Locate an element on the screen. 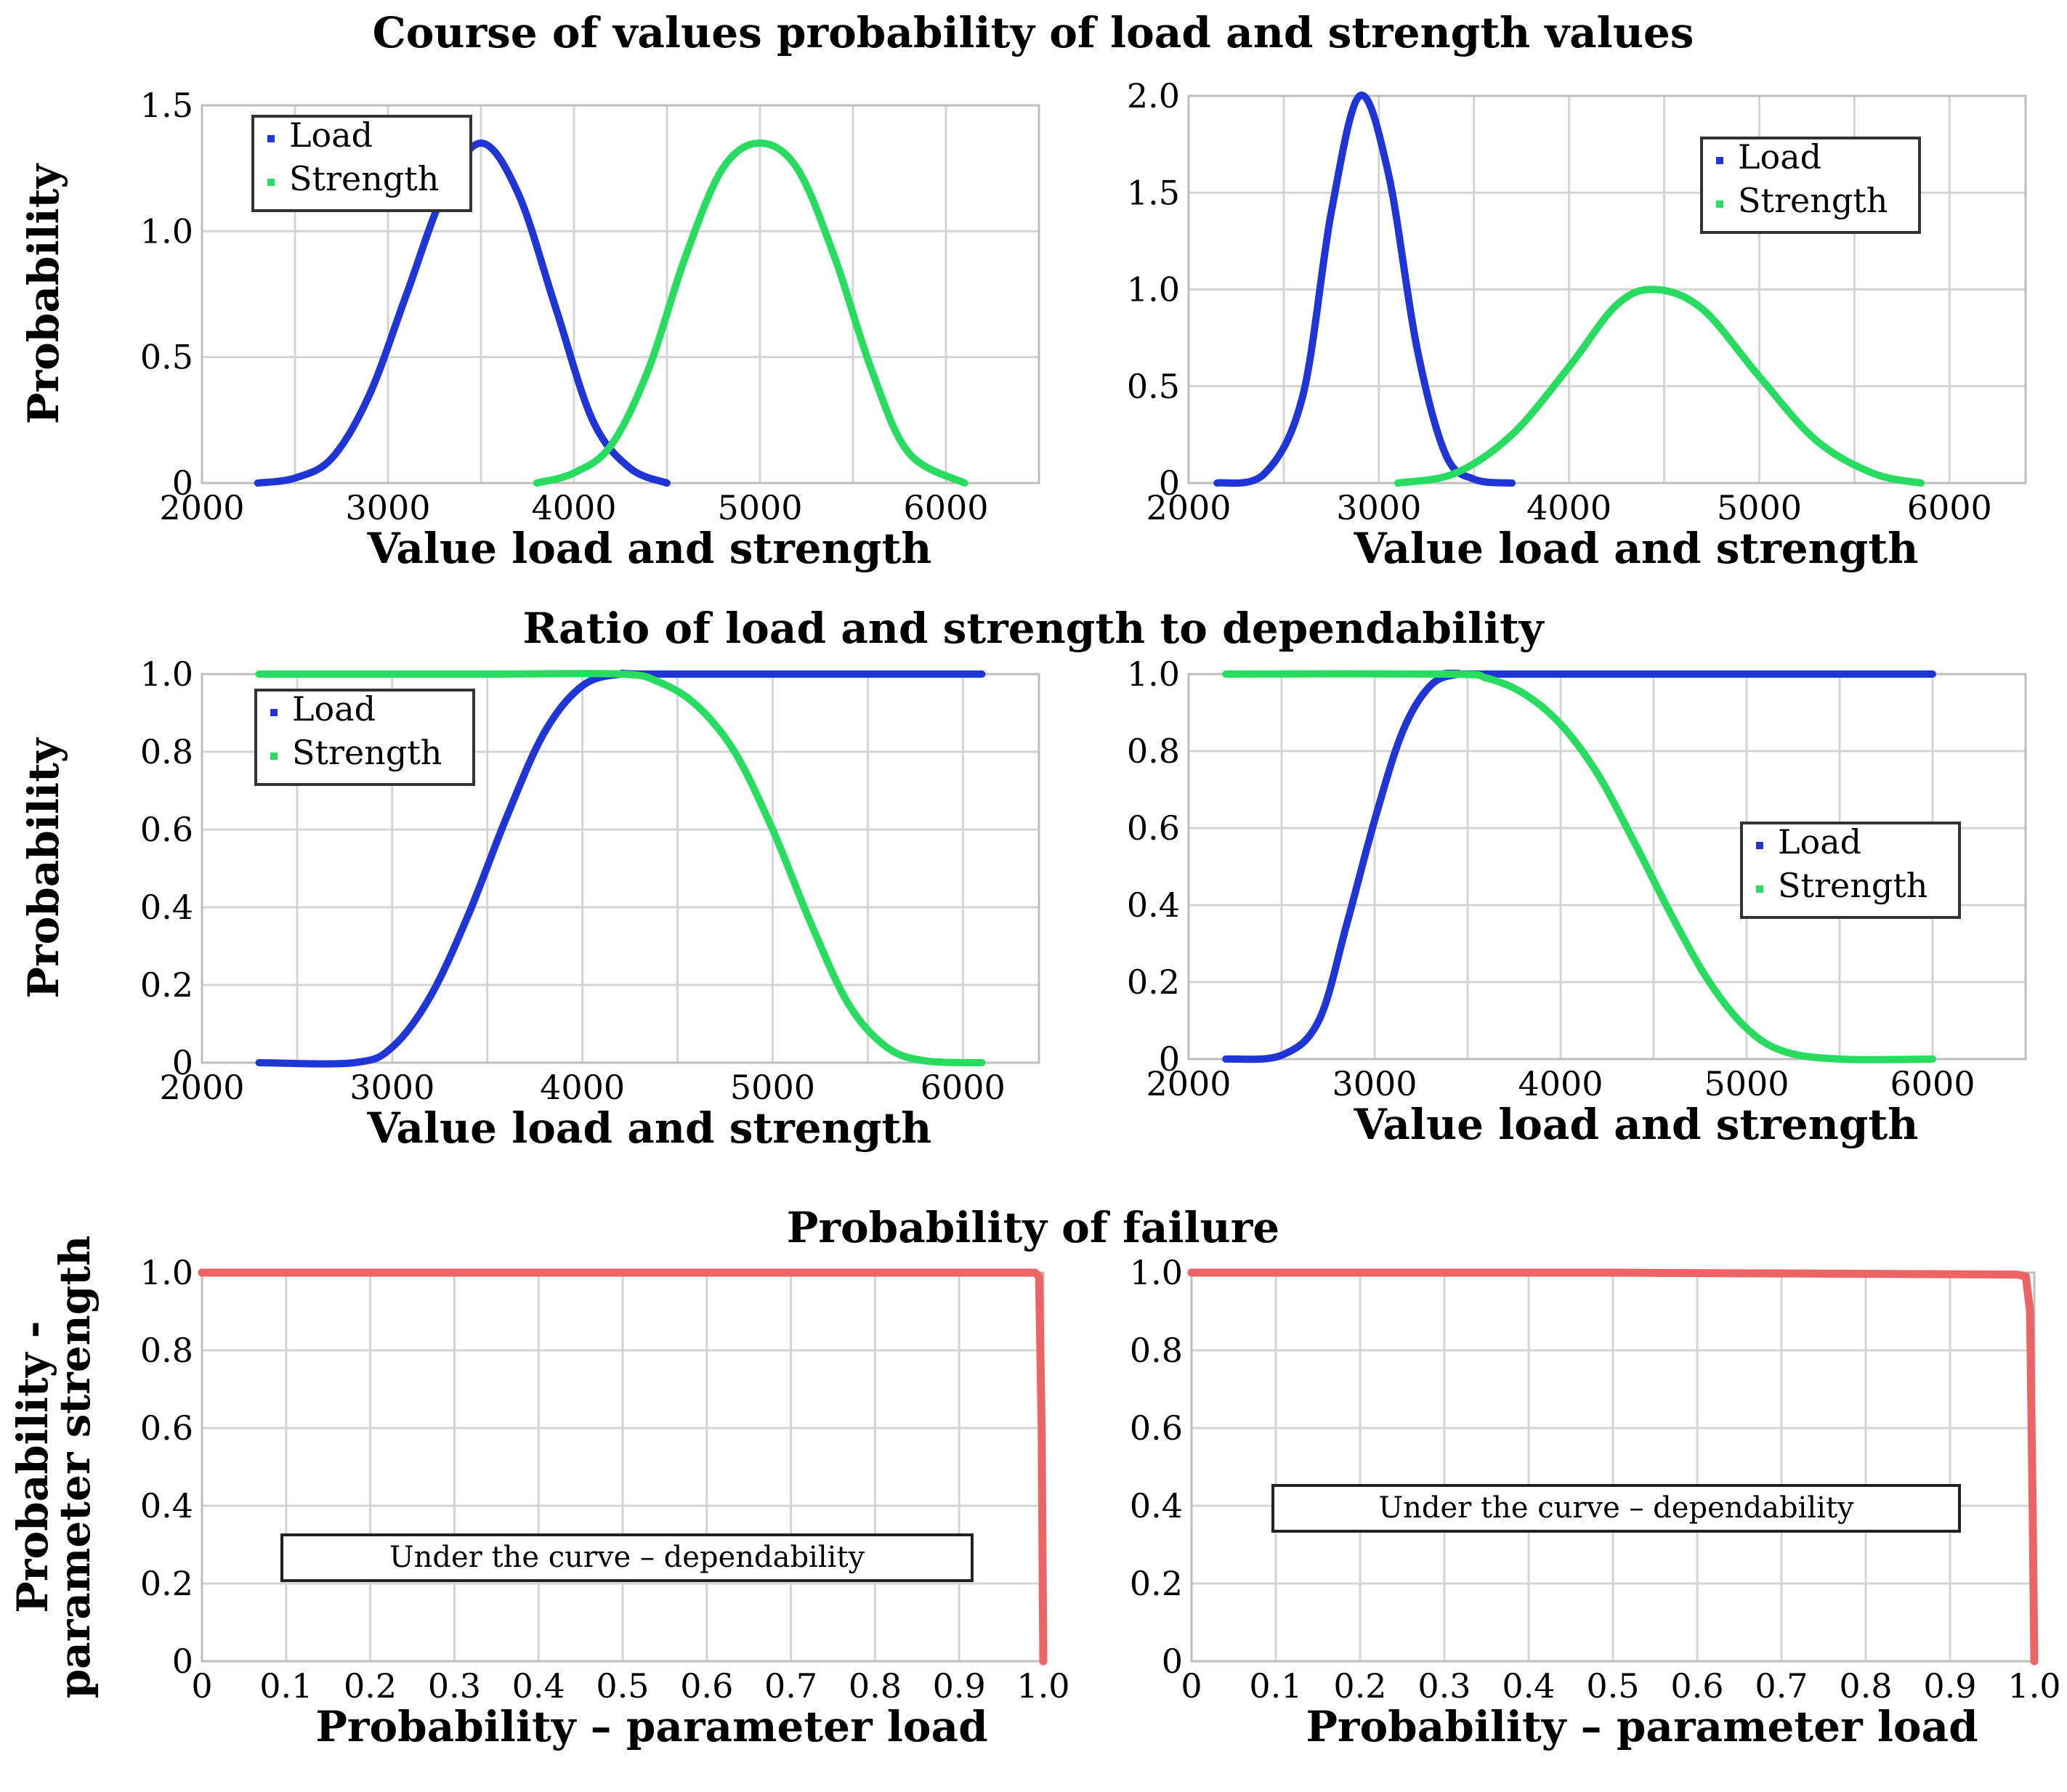 This screenshot has height=1792, width=2067. failure-left-ytick-label: 0.2 is located at coordinates (166, 1583).